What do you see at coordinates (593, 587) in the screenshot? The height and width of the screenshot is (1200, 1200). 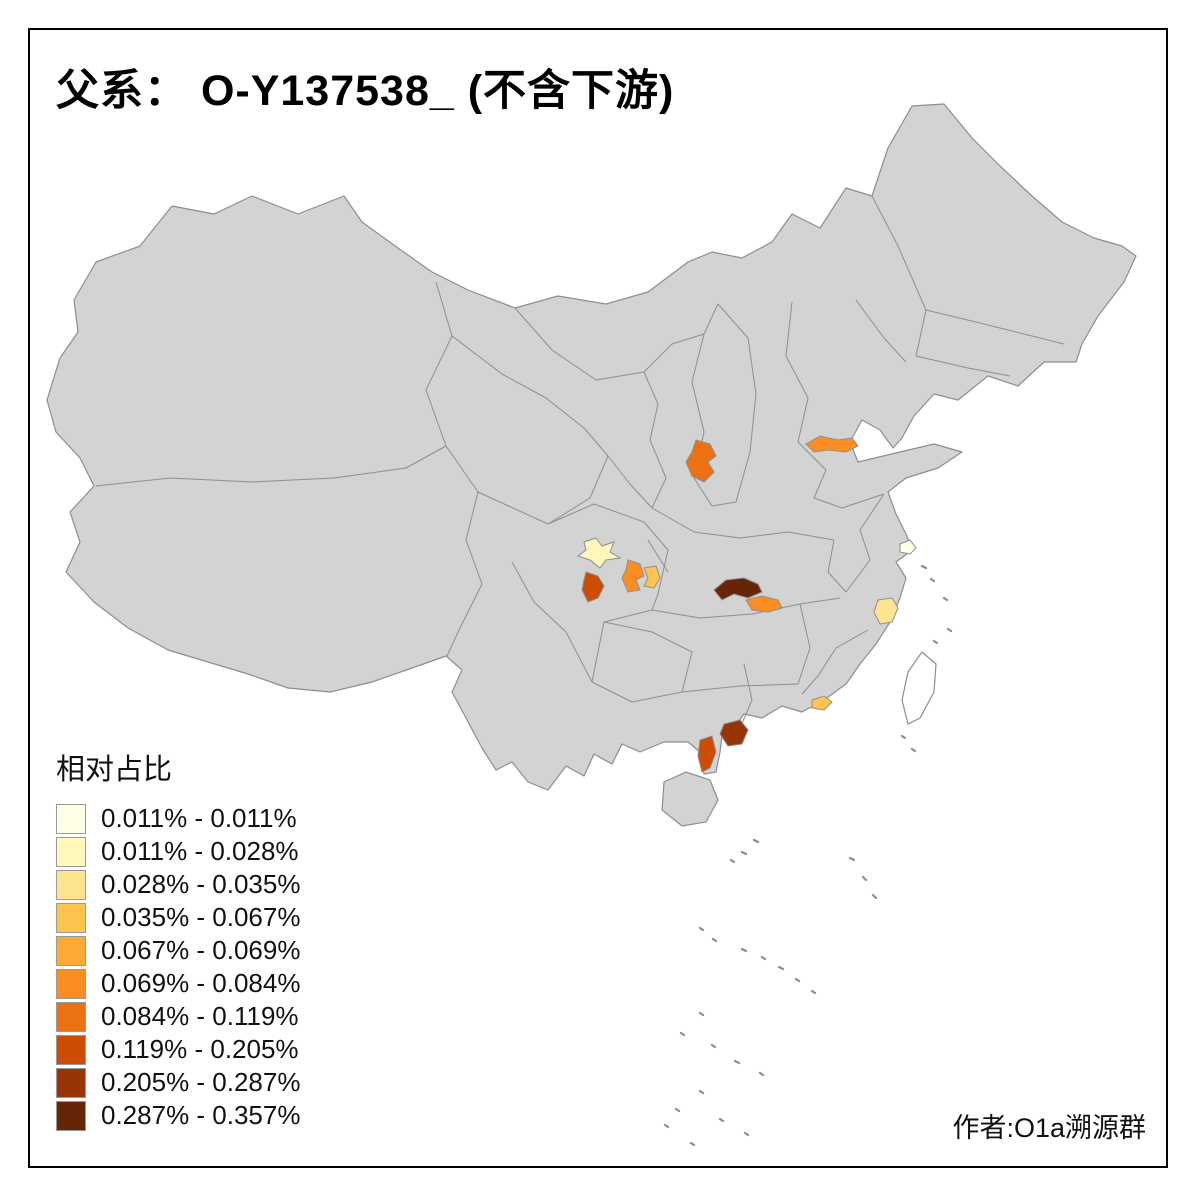 I see `highlight-south-sichuan` at bounding box center [593, 587].